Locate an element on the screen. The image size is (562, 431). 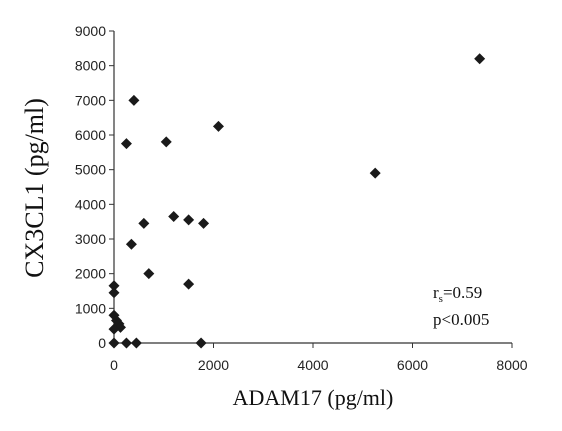
y-tick-label: 0 is located at coordinates (102, 343).